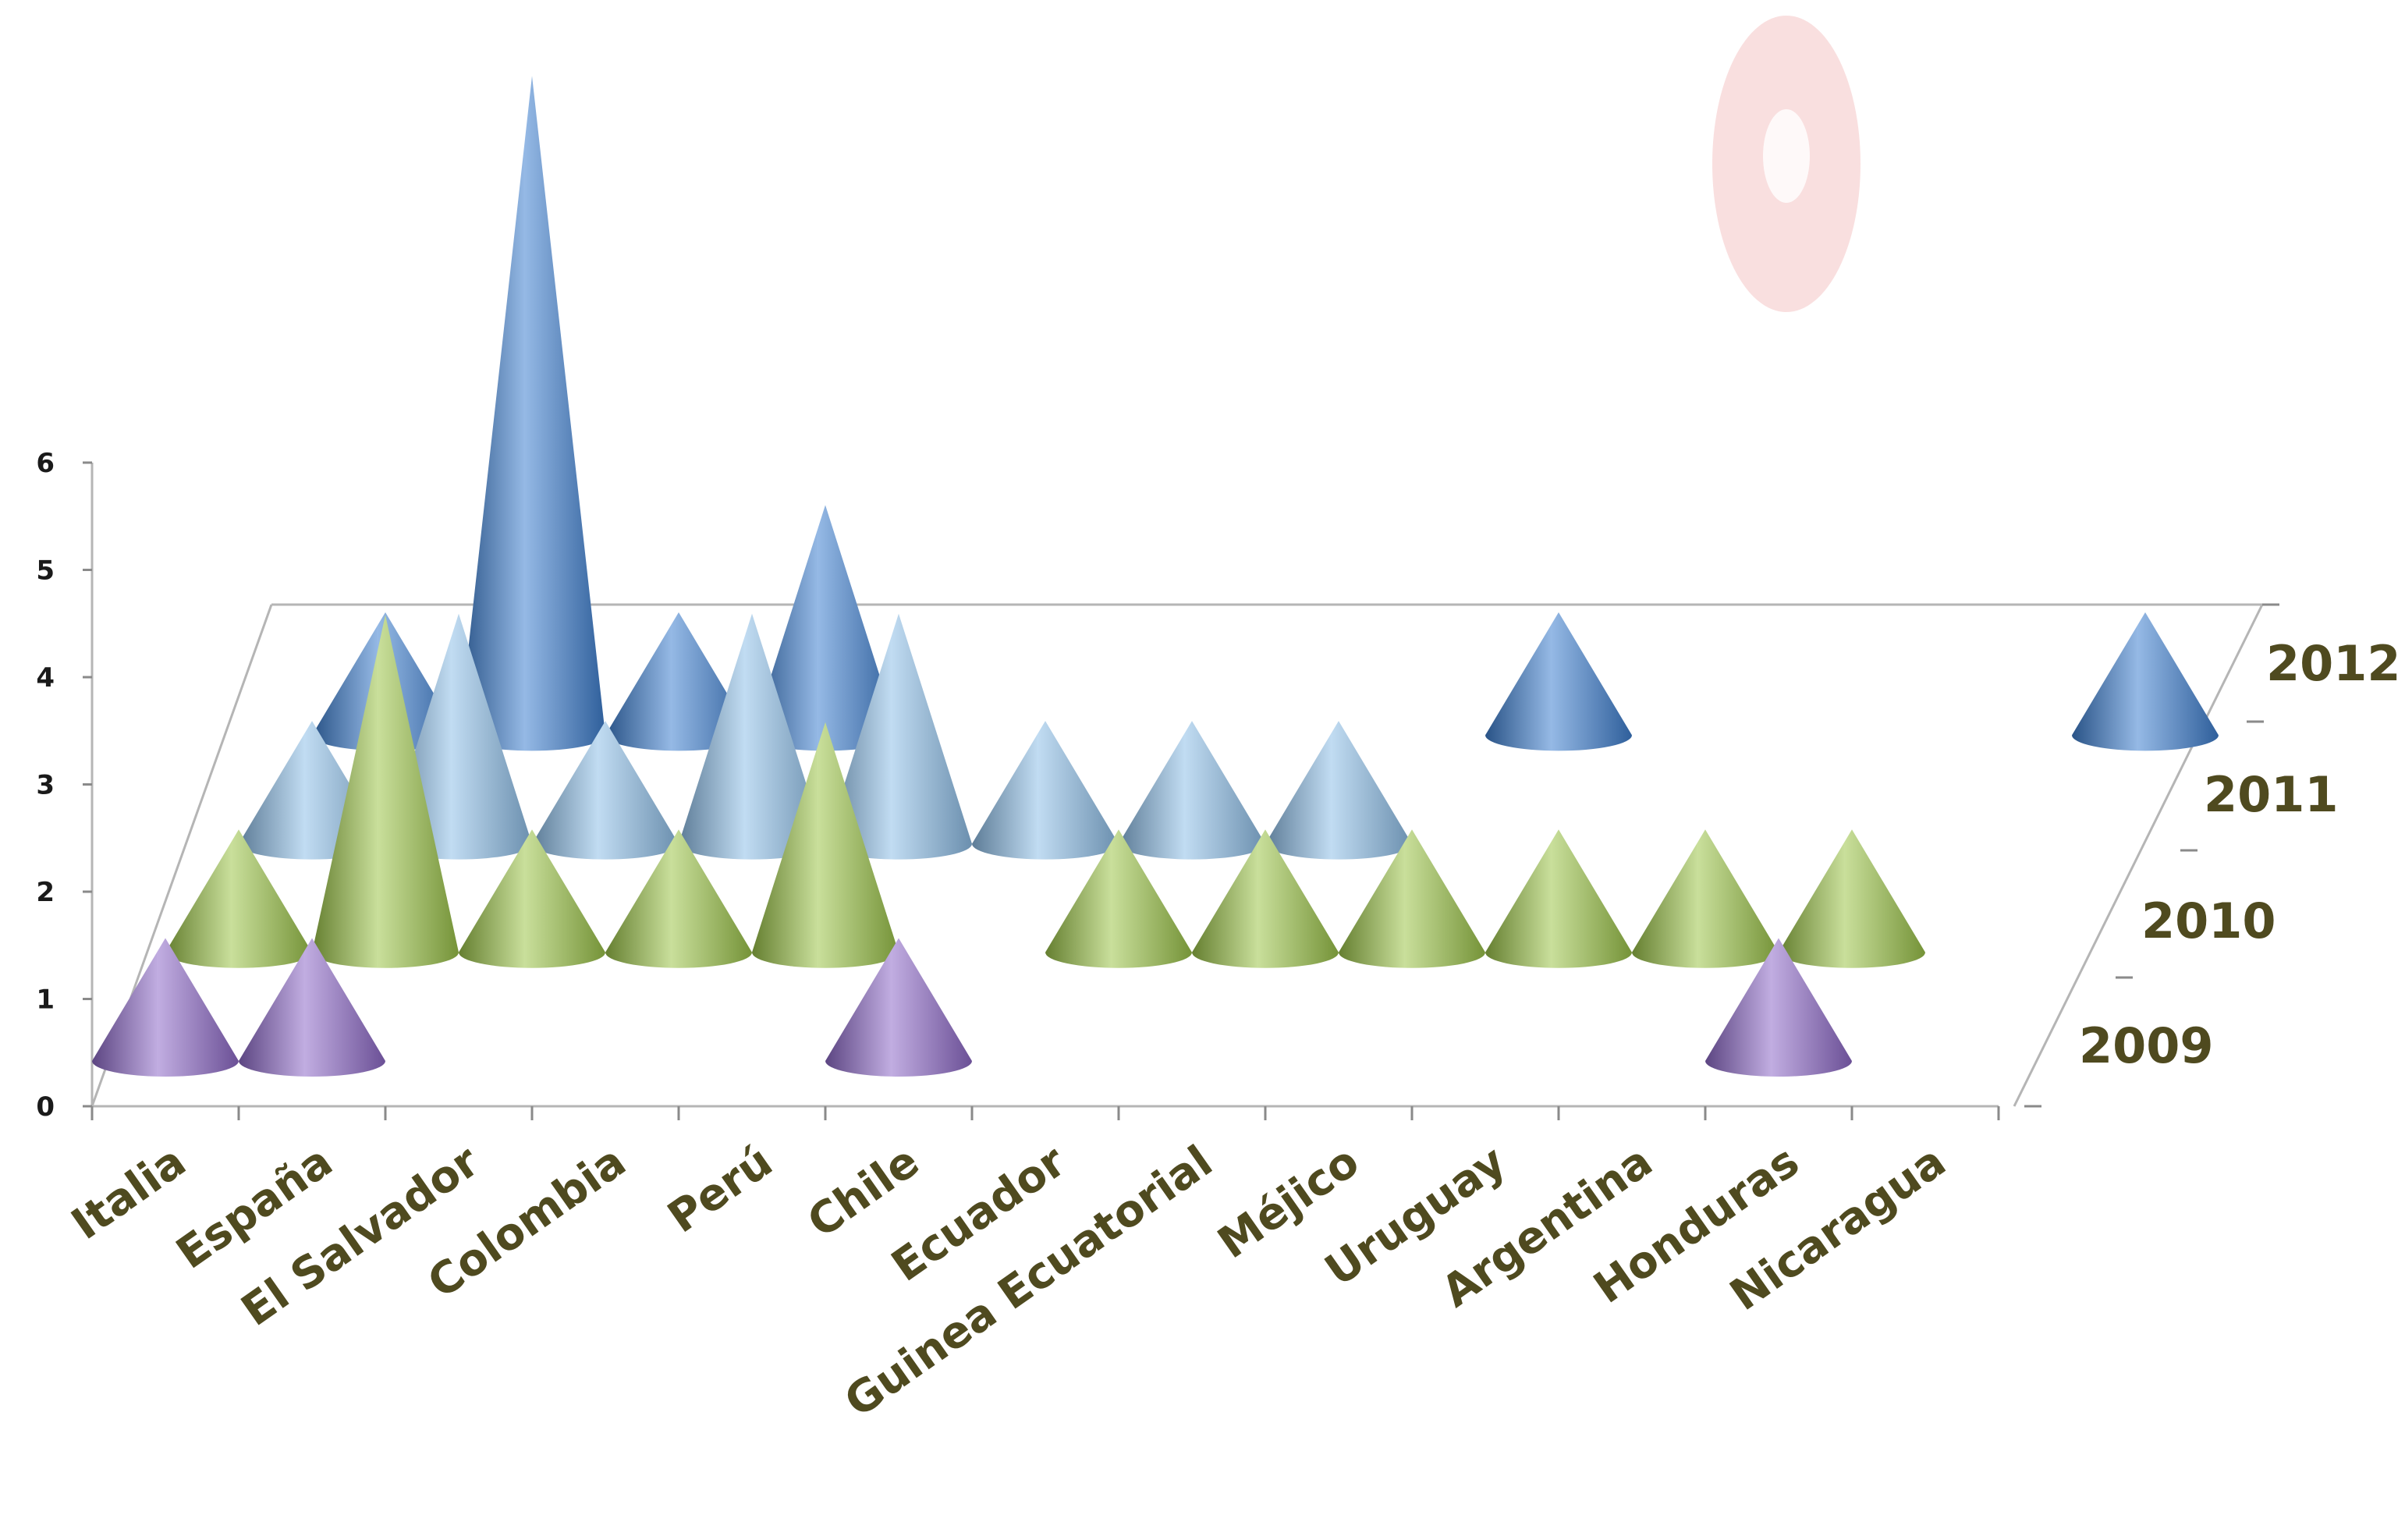 This screenshot has height=1540, width=2405. I want to click on cone-2012-nicaragua, so click(2145, 681).